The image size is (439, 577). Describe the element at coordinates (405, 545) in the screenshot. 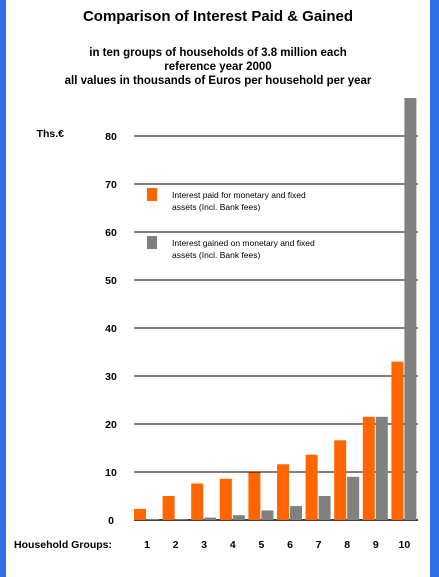

I see `x-tick-label: 10` at that location.